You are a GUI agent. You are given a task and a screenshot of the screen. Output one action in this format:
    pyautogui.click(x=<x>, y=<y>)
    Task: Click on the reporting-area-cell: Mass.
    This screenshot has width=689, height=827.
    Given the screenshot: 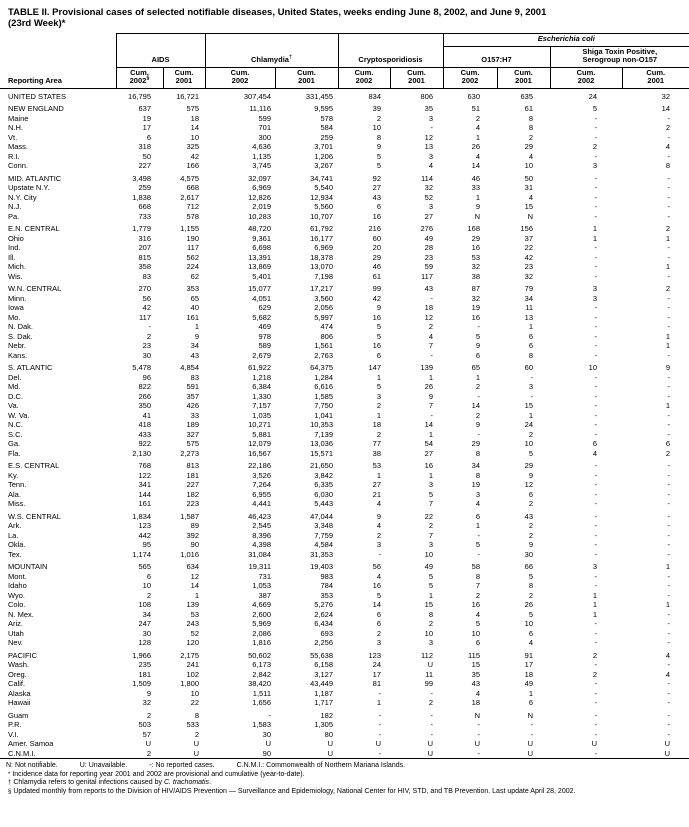 What is the action you would take?
    pyautogui.click(x=18, y=146)
    